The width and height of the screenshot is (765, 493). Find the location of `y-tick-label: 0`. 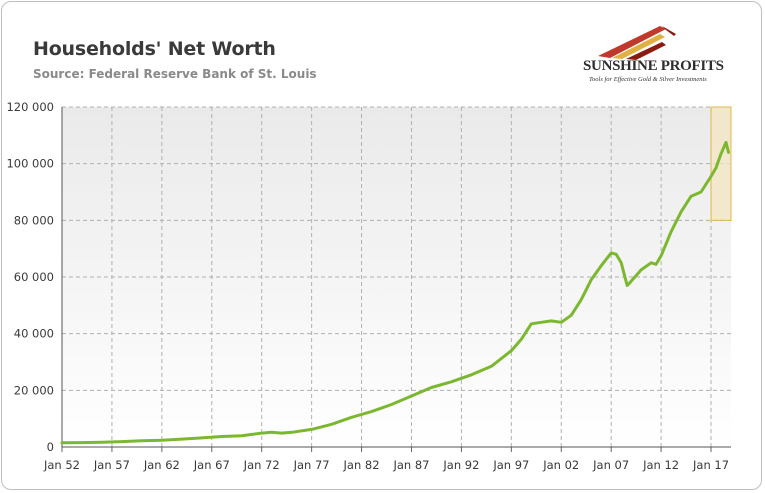

y-tick-label: 0 is located at coordinates (50, 447).